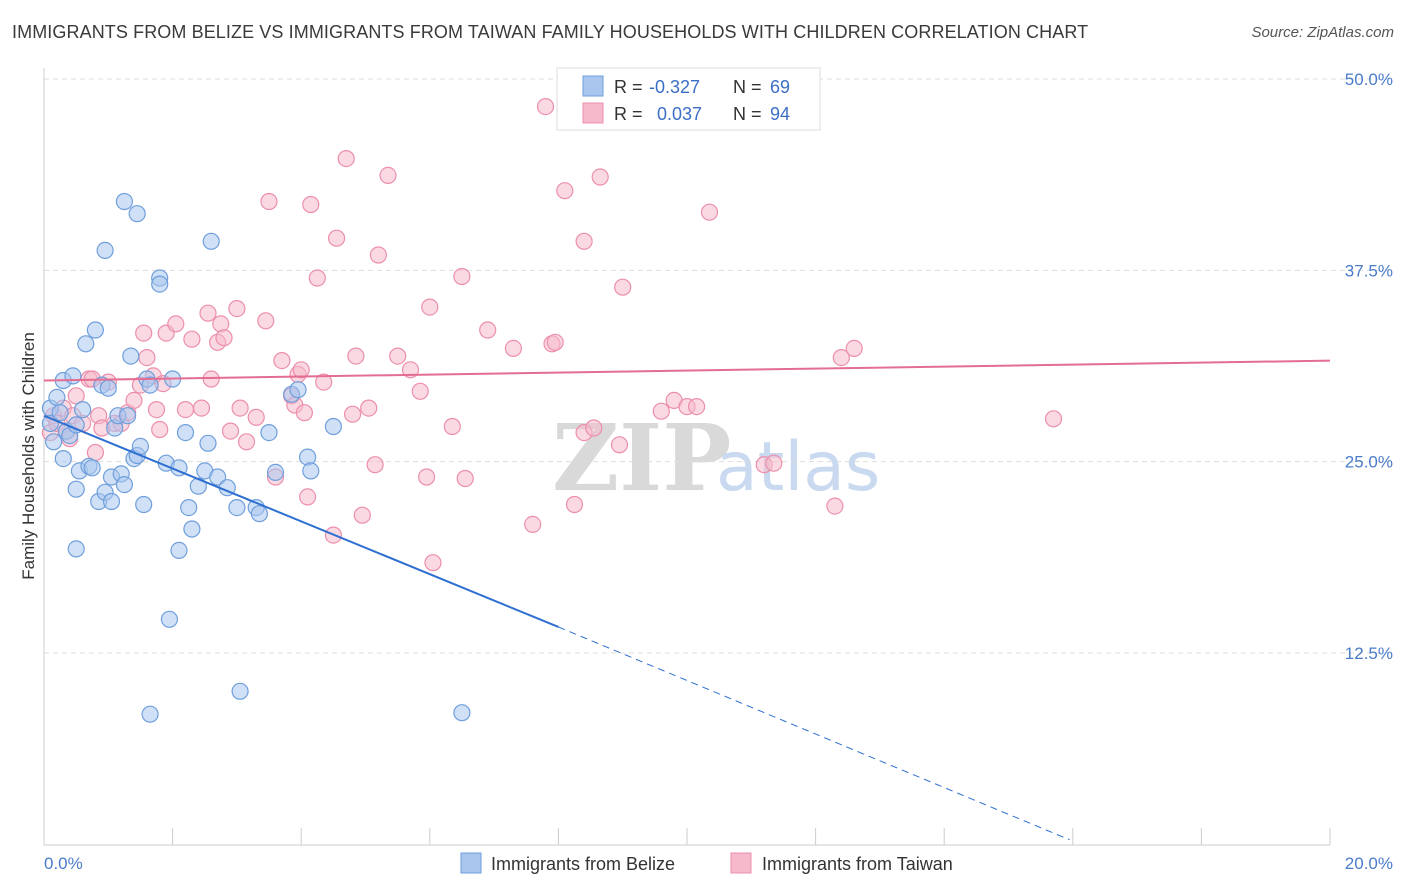 The height and width of the screenshot is (892, 1406). What do you see at coordinates (1369, 270) in the screenshot?
I see `y-tick-label: 37.5%` at bounding box center [1369, 270].